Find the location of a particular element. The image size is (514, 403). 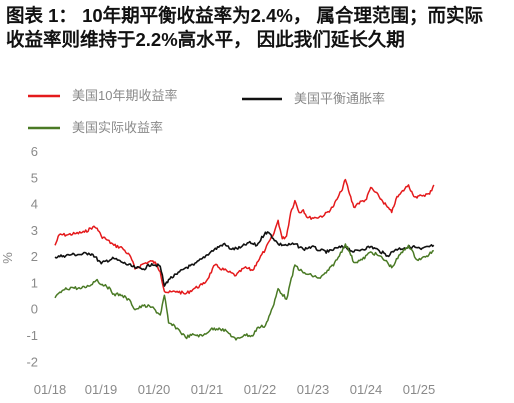

legend-label-0: 美国10年期收益率 is located at coordinates (124, 95).